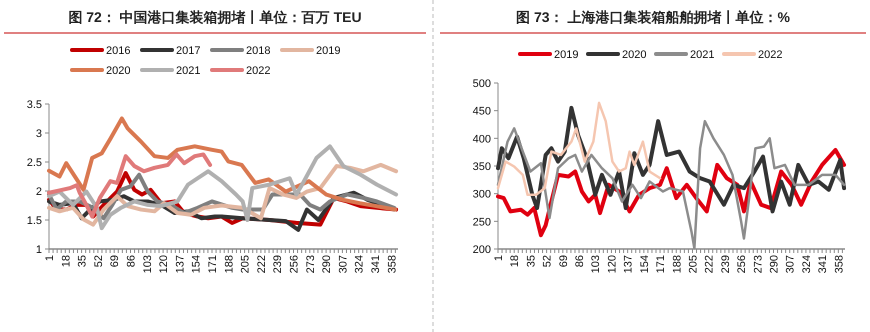 This screenshot has height=332, width=870. Describe the element at coordinates (34, 221) in the screenshot. I see `y-tick-label: 1.5` at that location.